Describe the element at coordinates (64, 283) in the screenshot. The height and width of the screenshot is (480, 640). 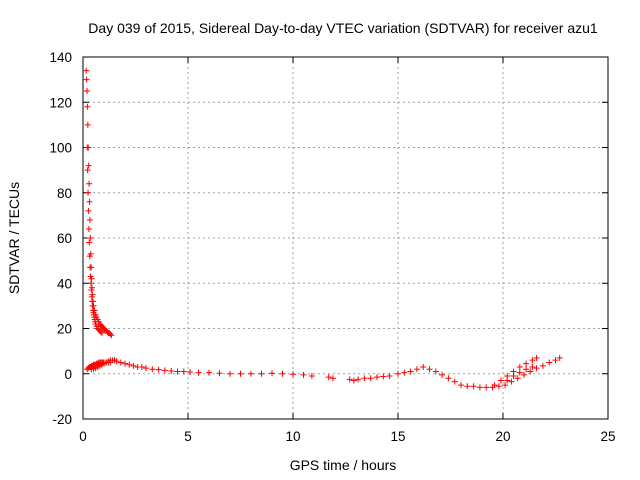
I see `y-tick-label: 40` at that location.